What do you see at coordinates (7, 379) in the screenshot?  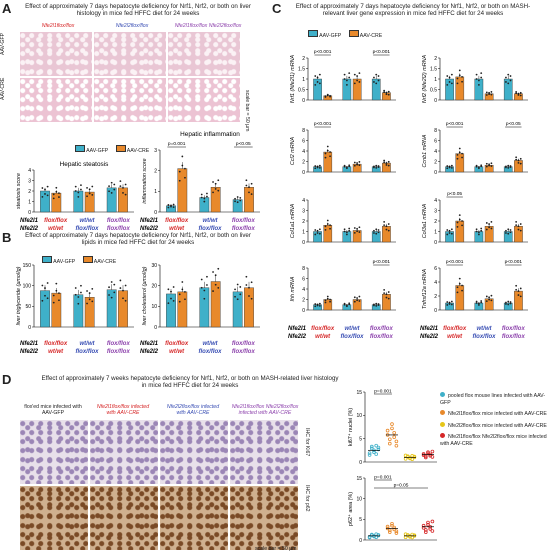 I see `panel-letter-d: D` at bounding box center [7, 379].